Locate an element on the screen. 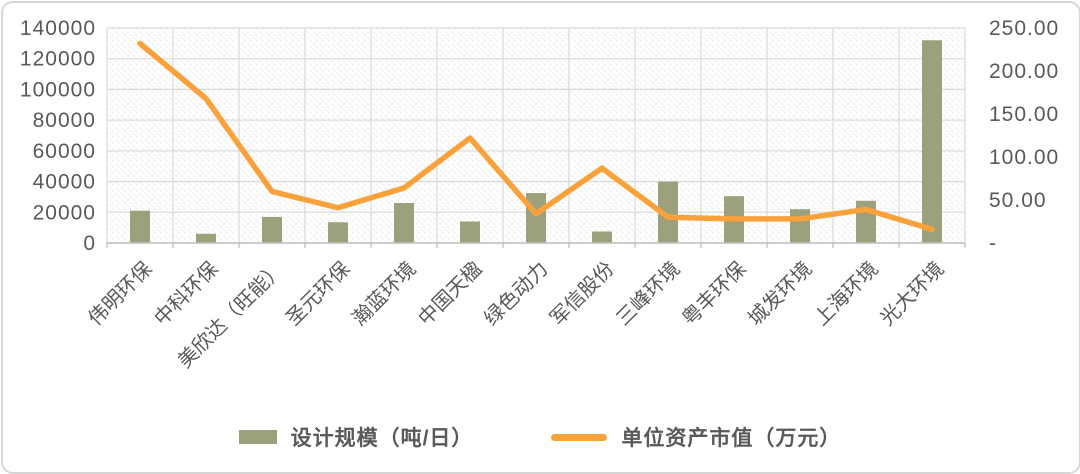 The width and height of the screenshot is (1080, 474). x-category-label: 中国天楹 is located at coordinates (450, 293).